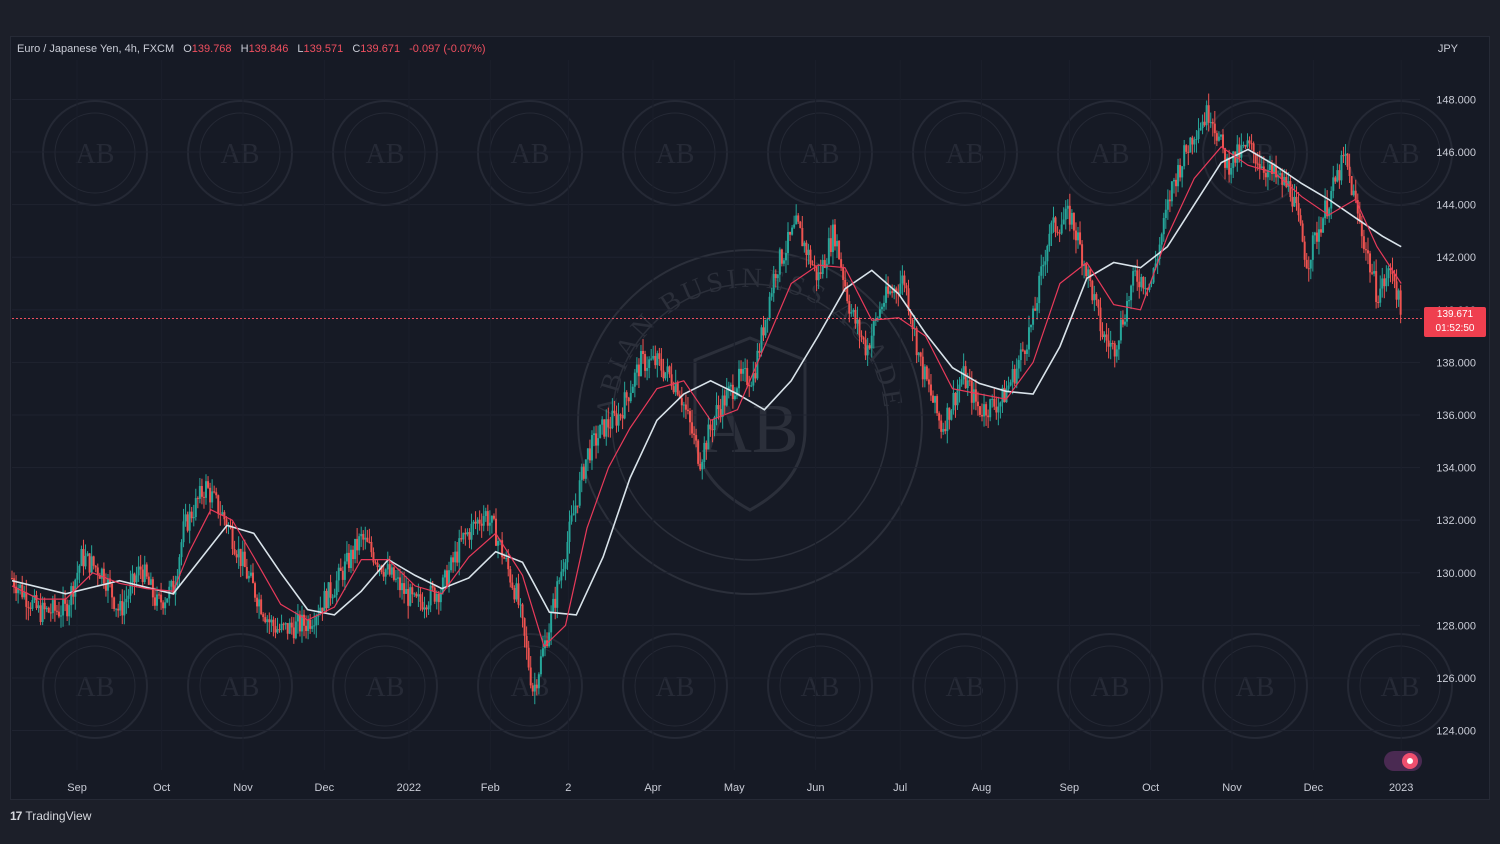  Describe the element at coordinates (1456, 626) in the screenshot. I see `price-tick-label: 128.000` at that location.